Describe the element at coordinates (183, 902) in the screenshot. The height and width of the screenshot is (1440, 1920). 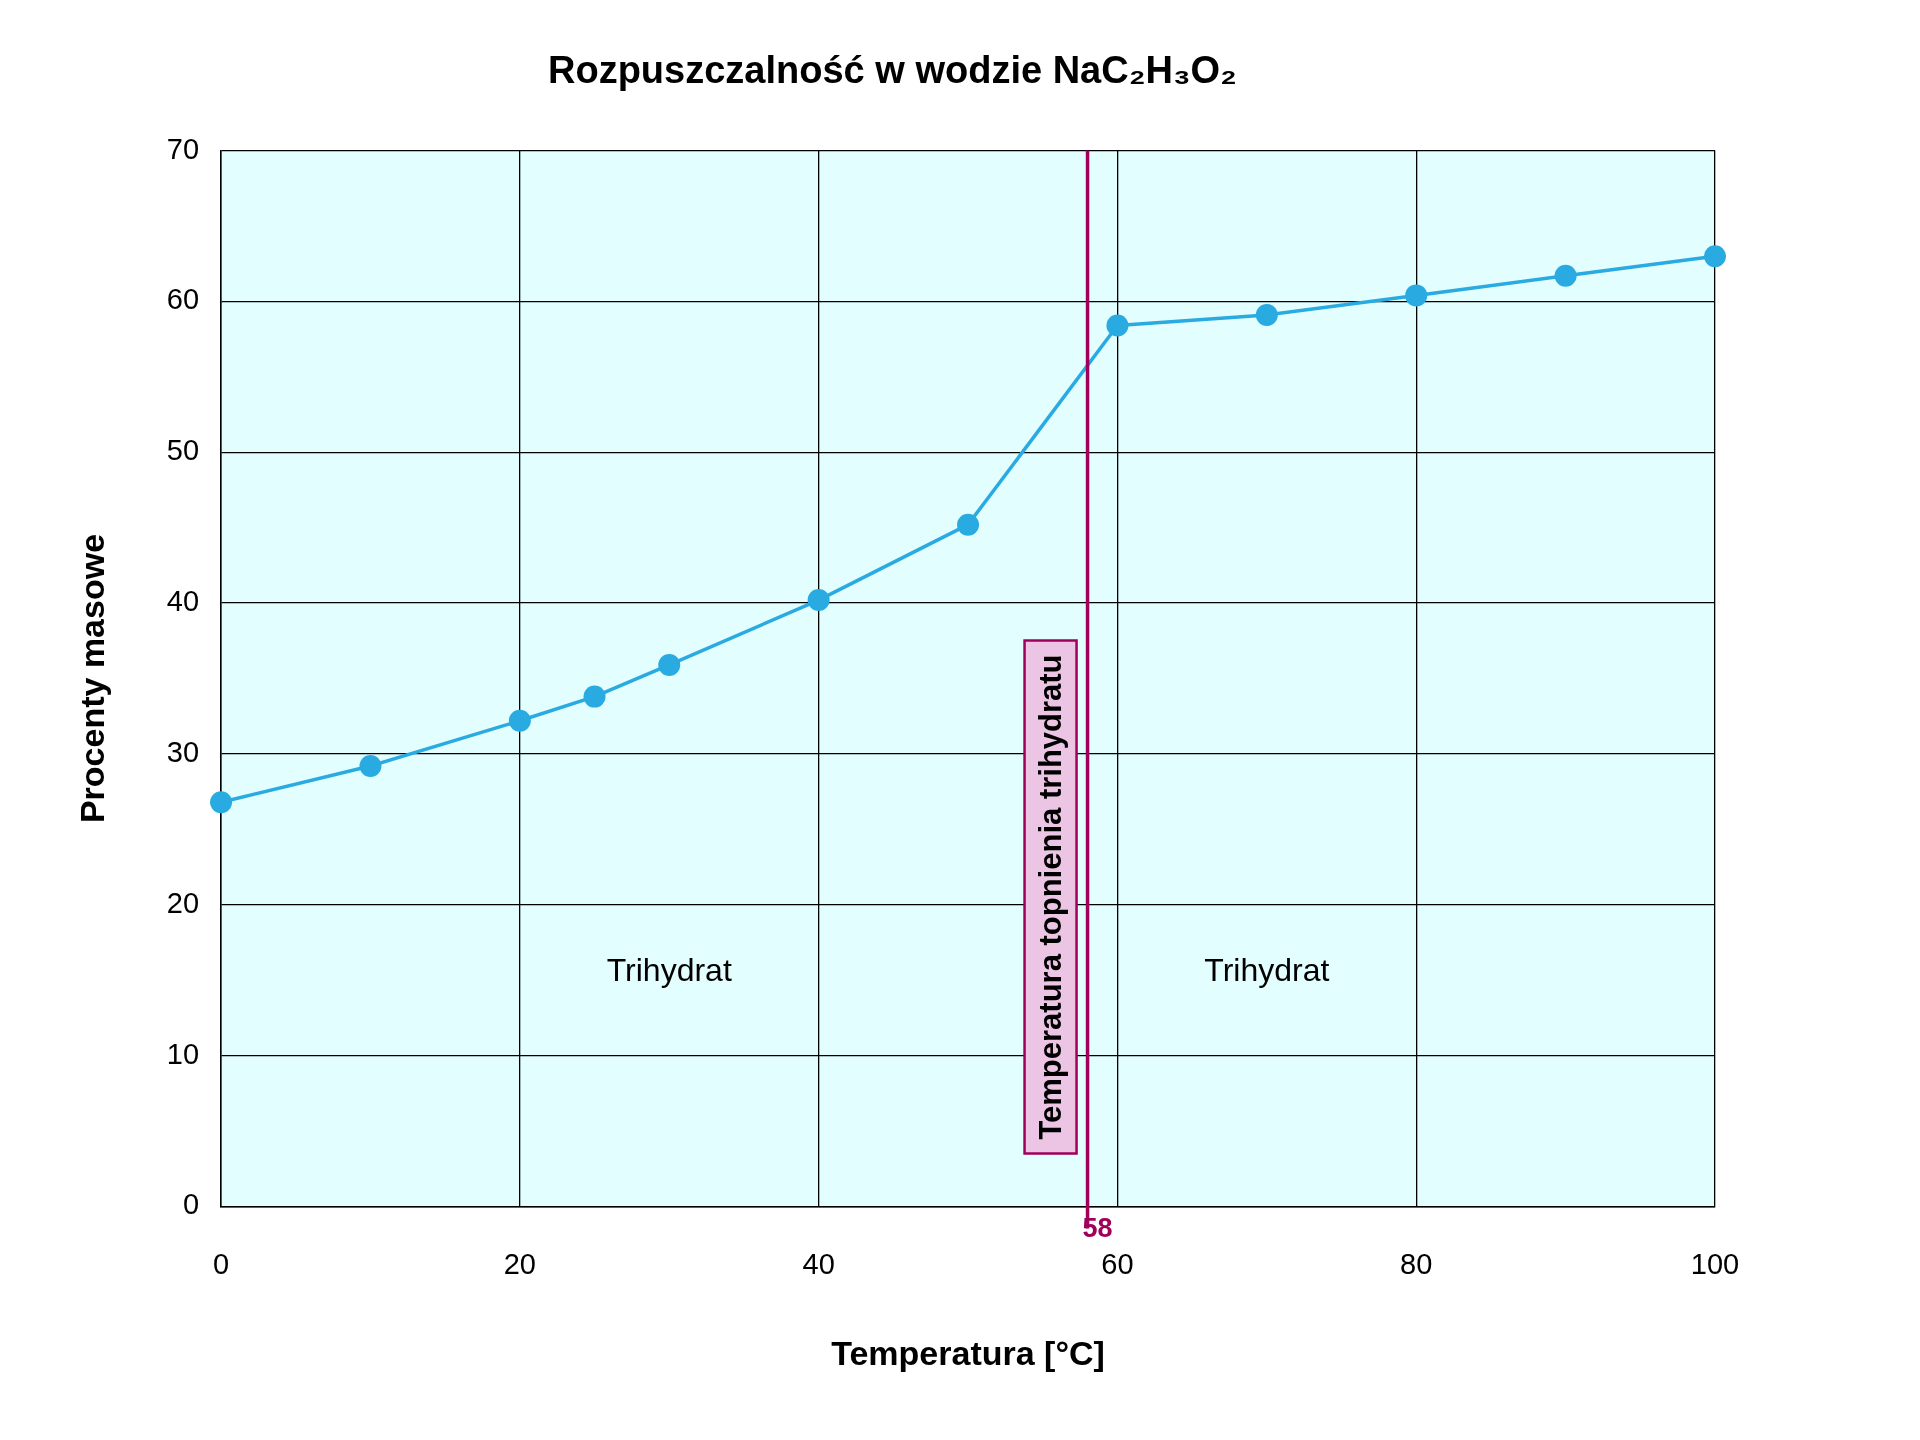
I see `y-tick-label: 20` at that location.